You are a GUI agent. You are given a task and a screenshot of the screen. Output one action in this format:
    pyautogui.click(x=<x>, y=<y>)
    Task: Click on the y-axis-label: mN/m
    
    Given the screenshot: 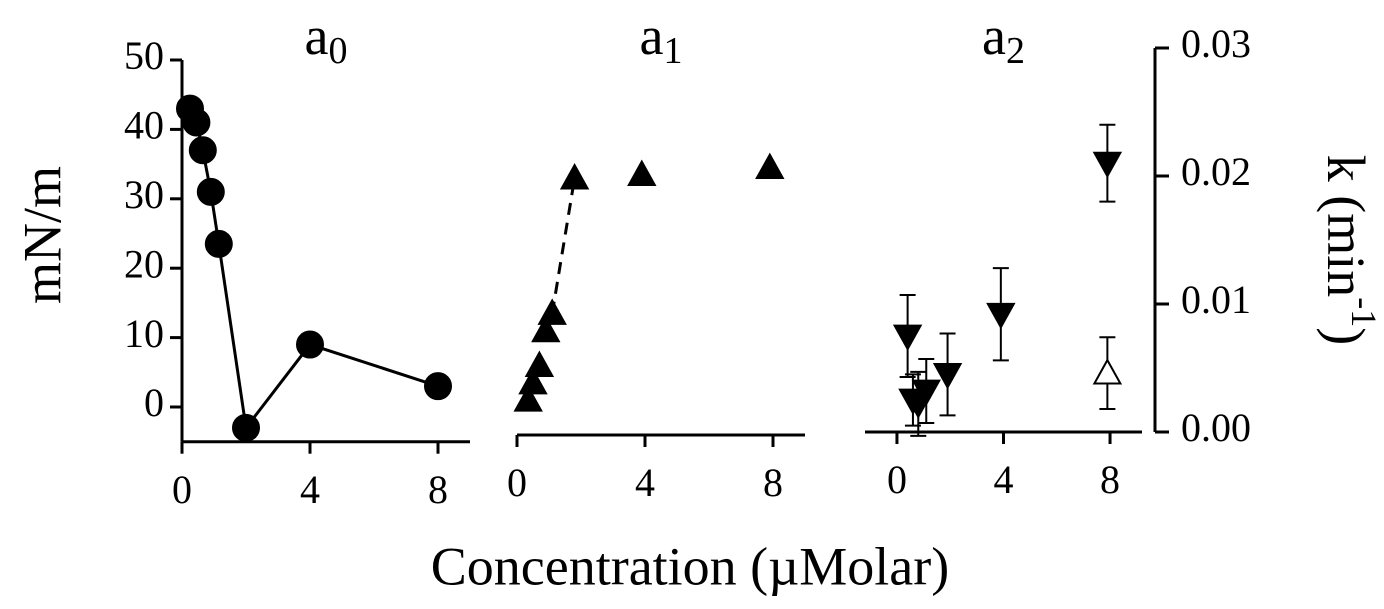 What is the action you would take?
    pyautogui.click(x=42, y=235)
    